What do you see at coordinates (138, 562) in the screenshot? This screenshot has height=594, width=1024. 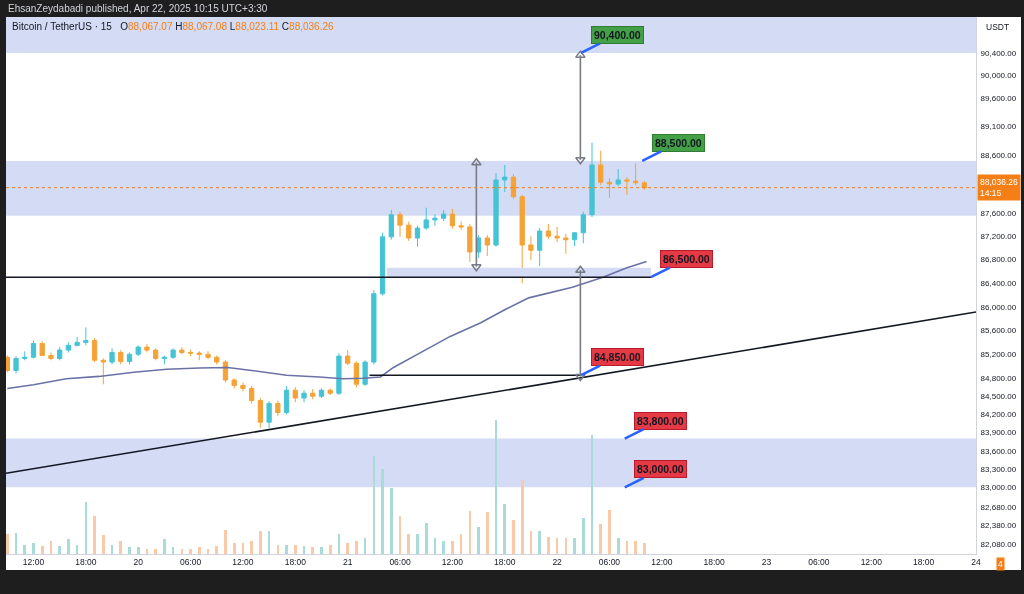 I see `x-tick-label: 20` at bounding box center [138, 562].